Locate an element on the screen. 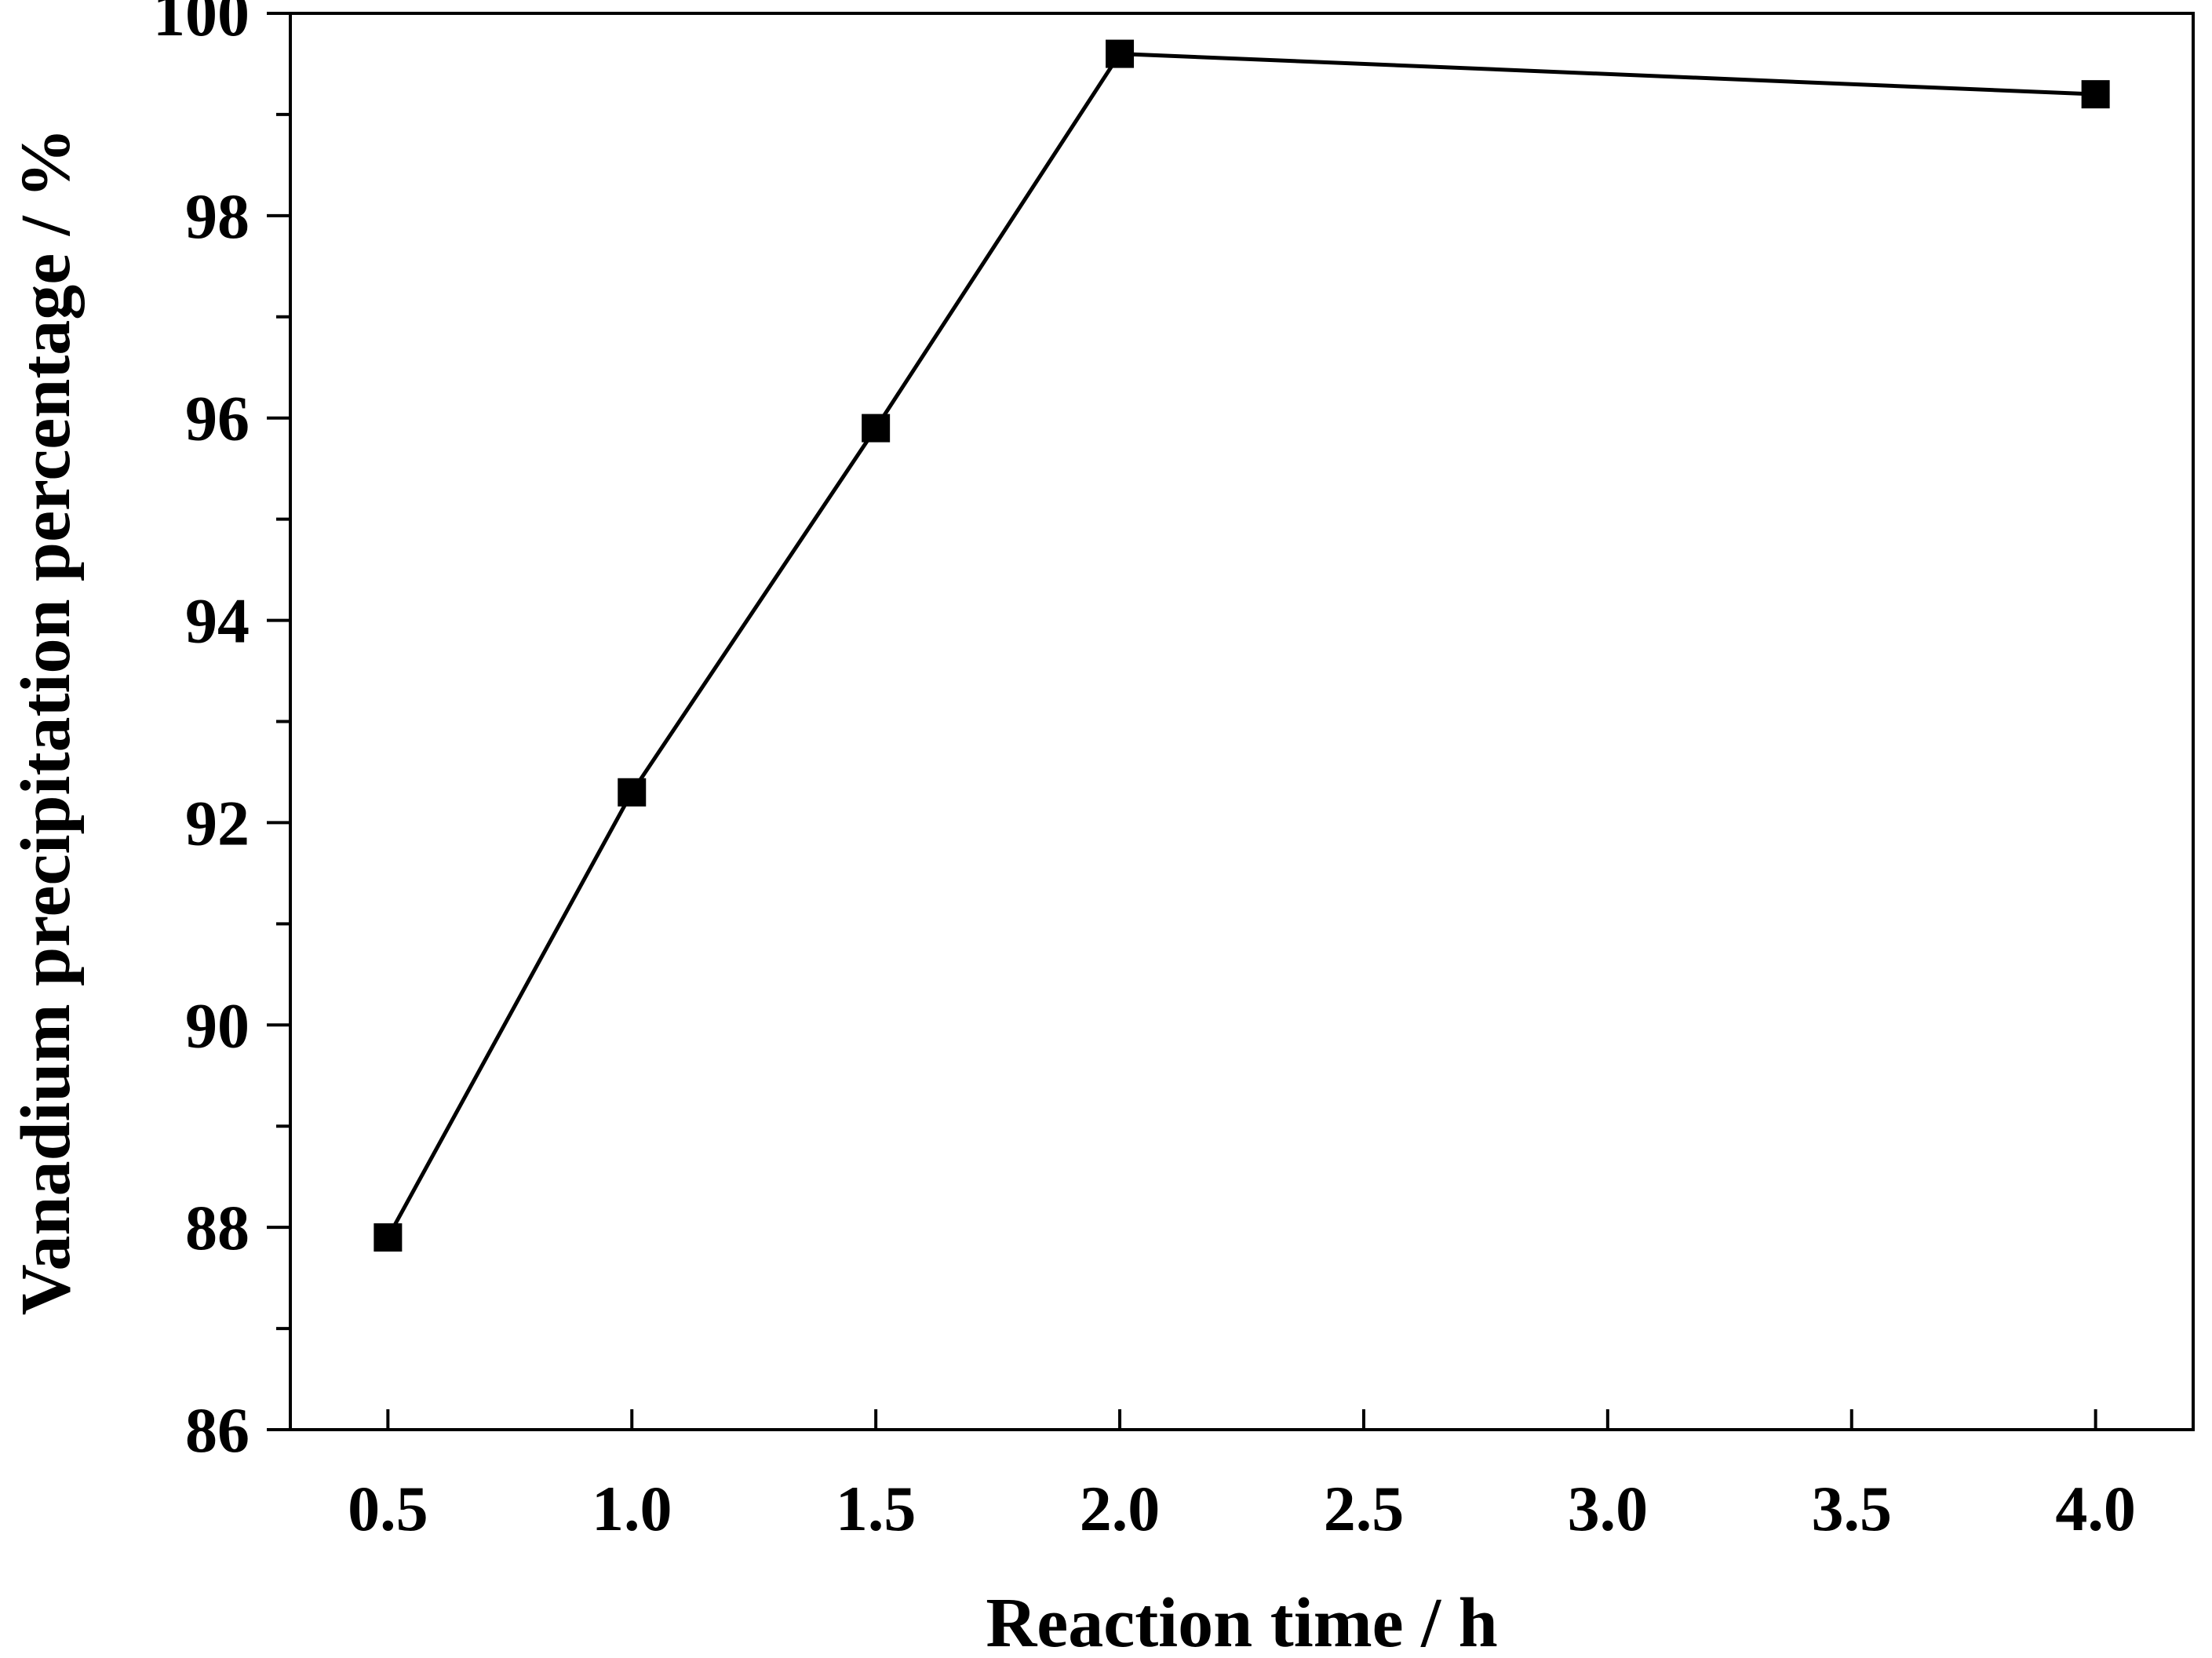 The image size is (2212, 1658). x-axis-ticks: 0.5 1.0 1.5 2.0 2.5 3.0 3.5 4.0 is located at coordinates (1242, 1477).